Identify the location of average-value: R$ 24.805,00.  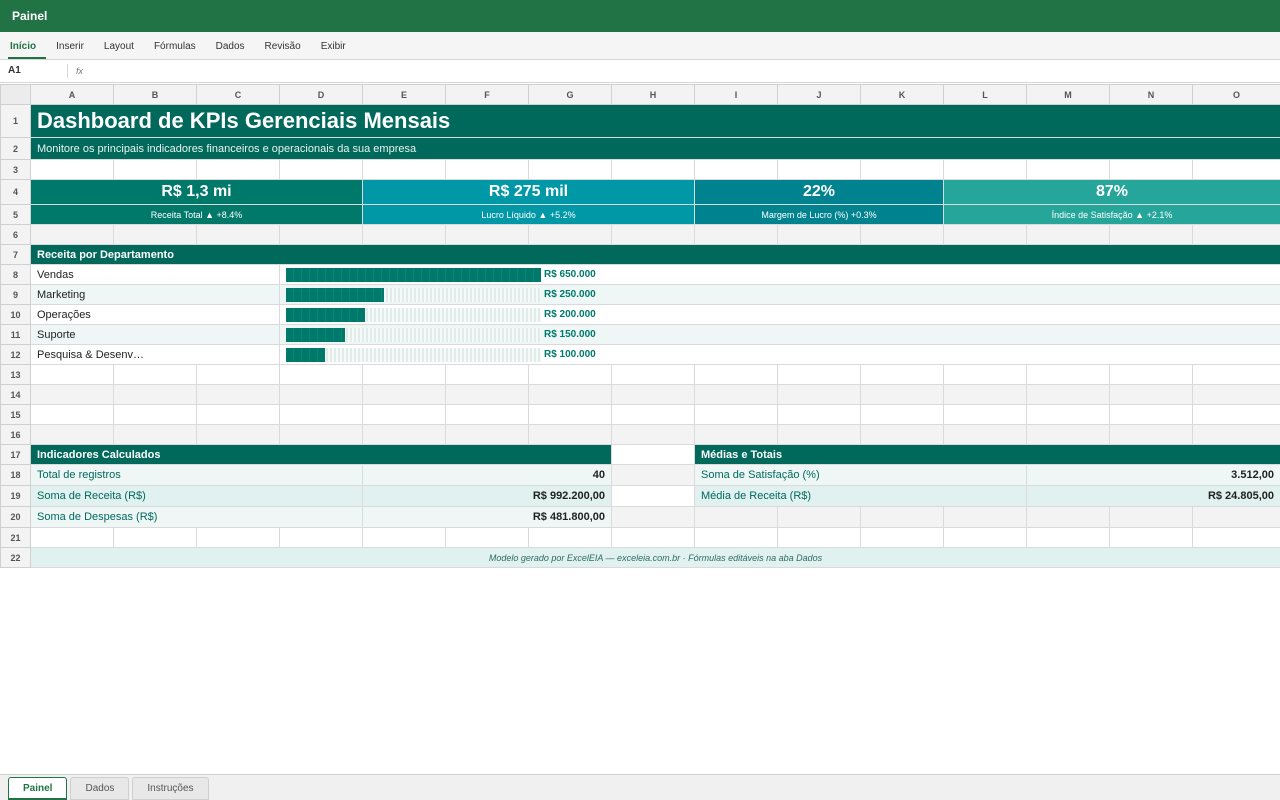
(1153, 496).